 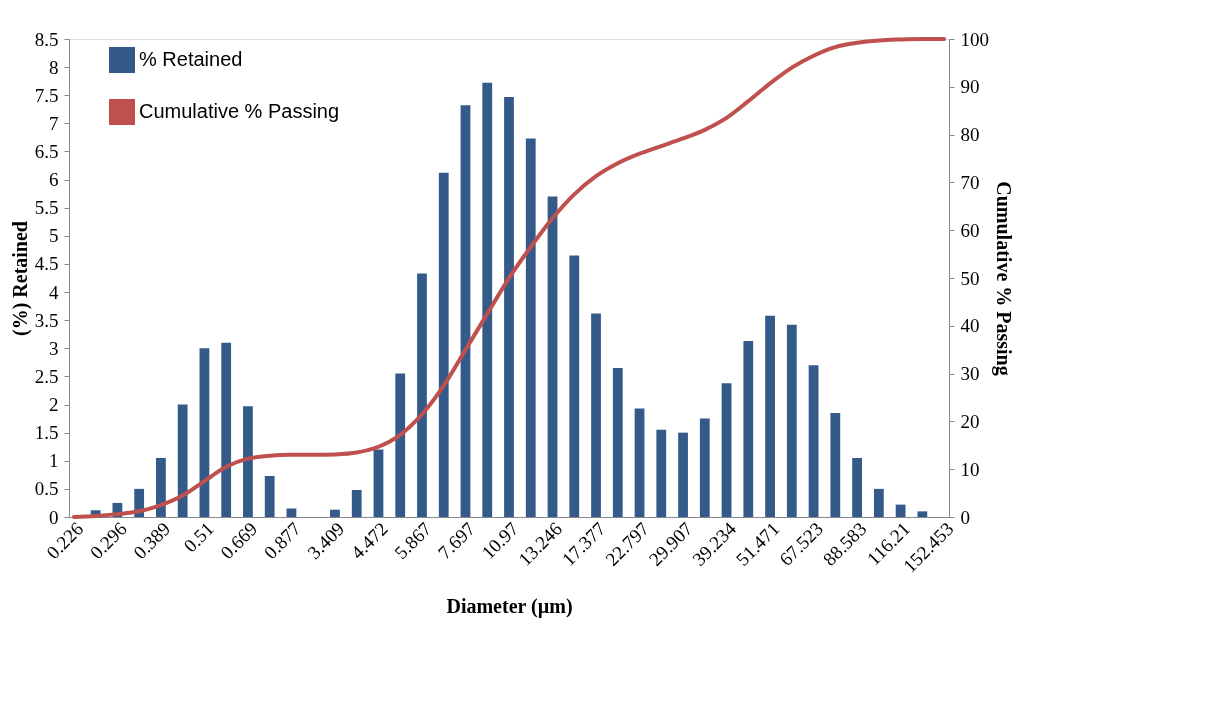 I want to click on legend-label: % Retained, so click(x=191, y=59).